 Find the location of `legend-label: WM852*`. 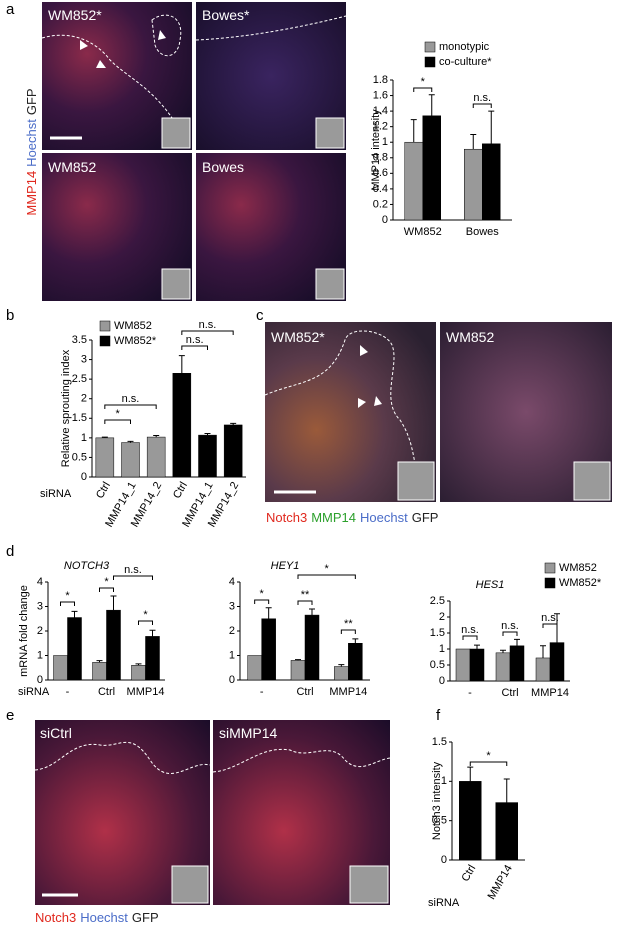

legend-label: WM852* is located at coordinates (580, 583).